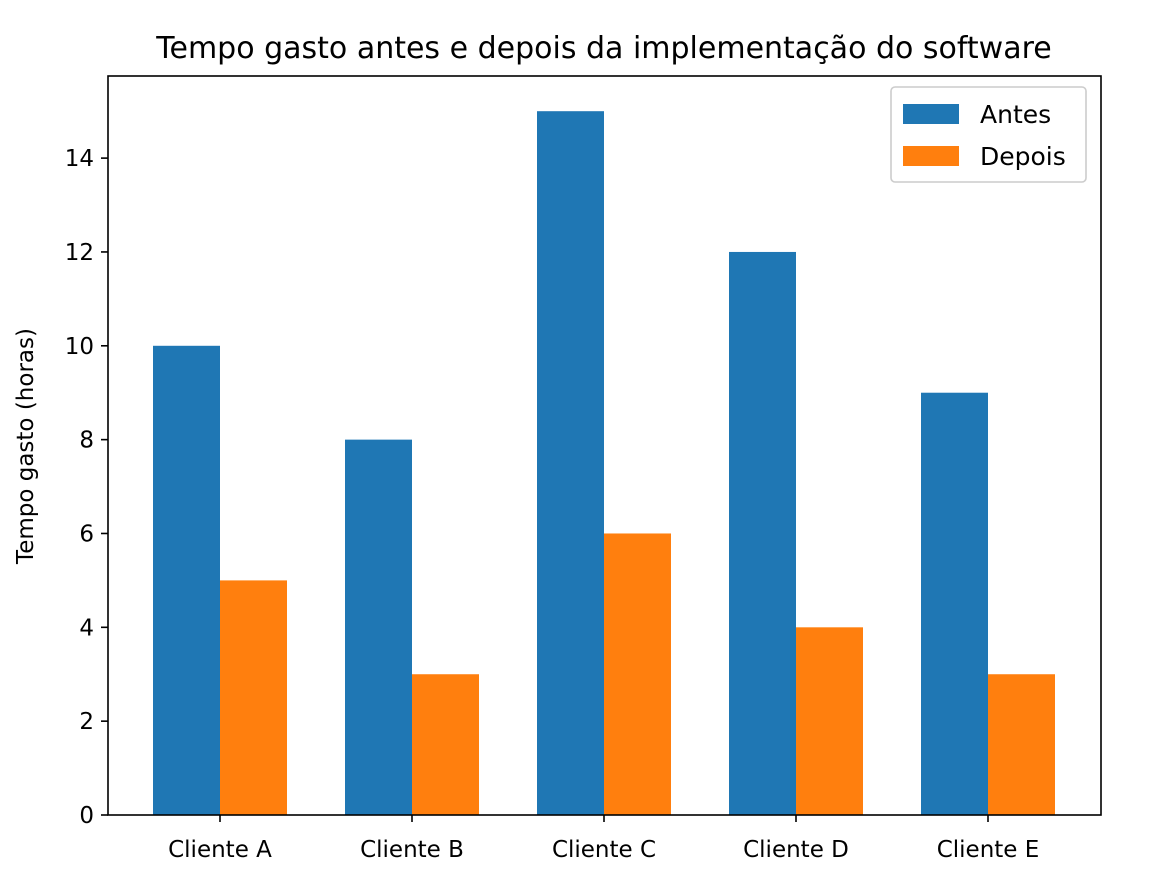 Image resolution: width=1158 pixels, height=886 pixels. Describe the element at coordinates (637, 674) in the screenshot. I see `bar-depois-cliente-c` at that location.